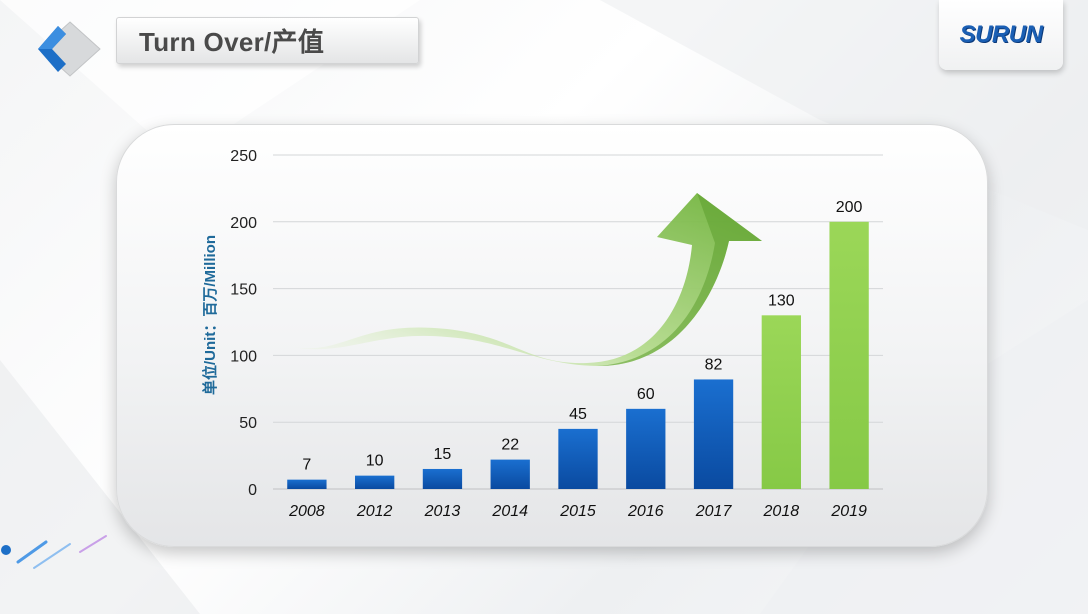 The height and width of the screenshot is (614, 1088). What do you see at coordinates (69, 49) in the screenshot?
I see `diamond-chevron-icon` at bounding box center [69, 49].